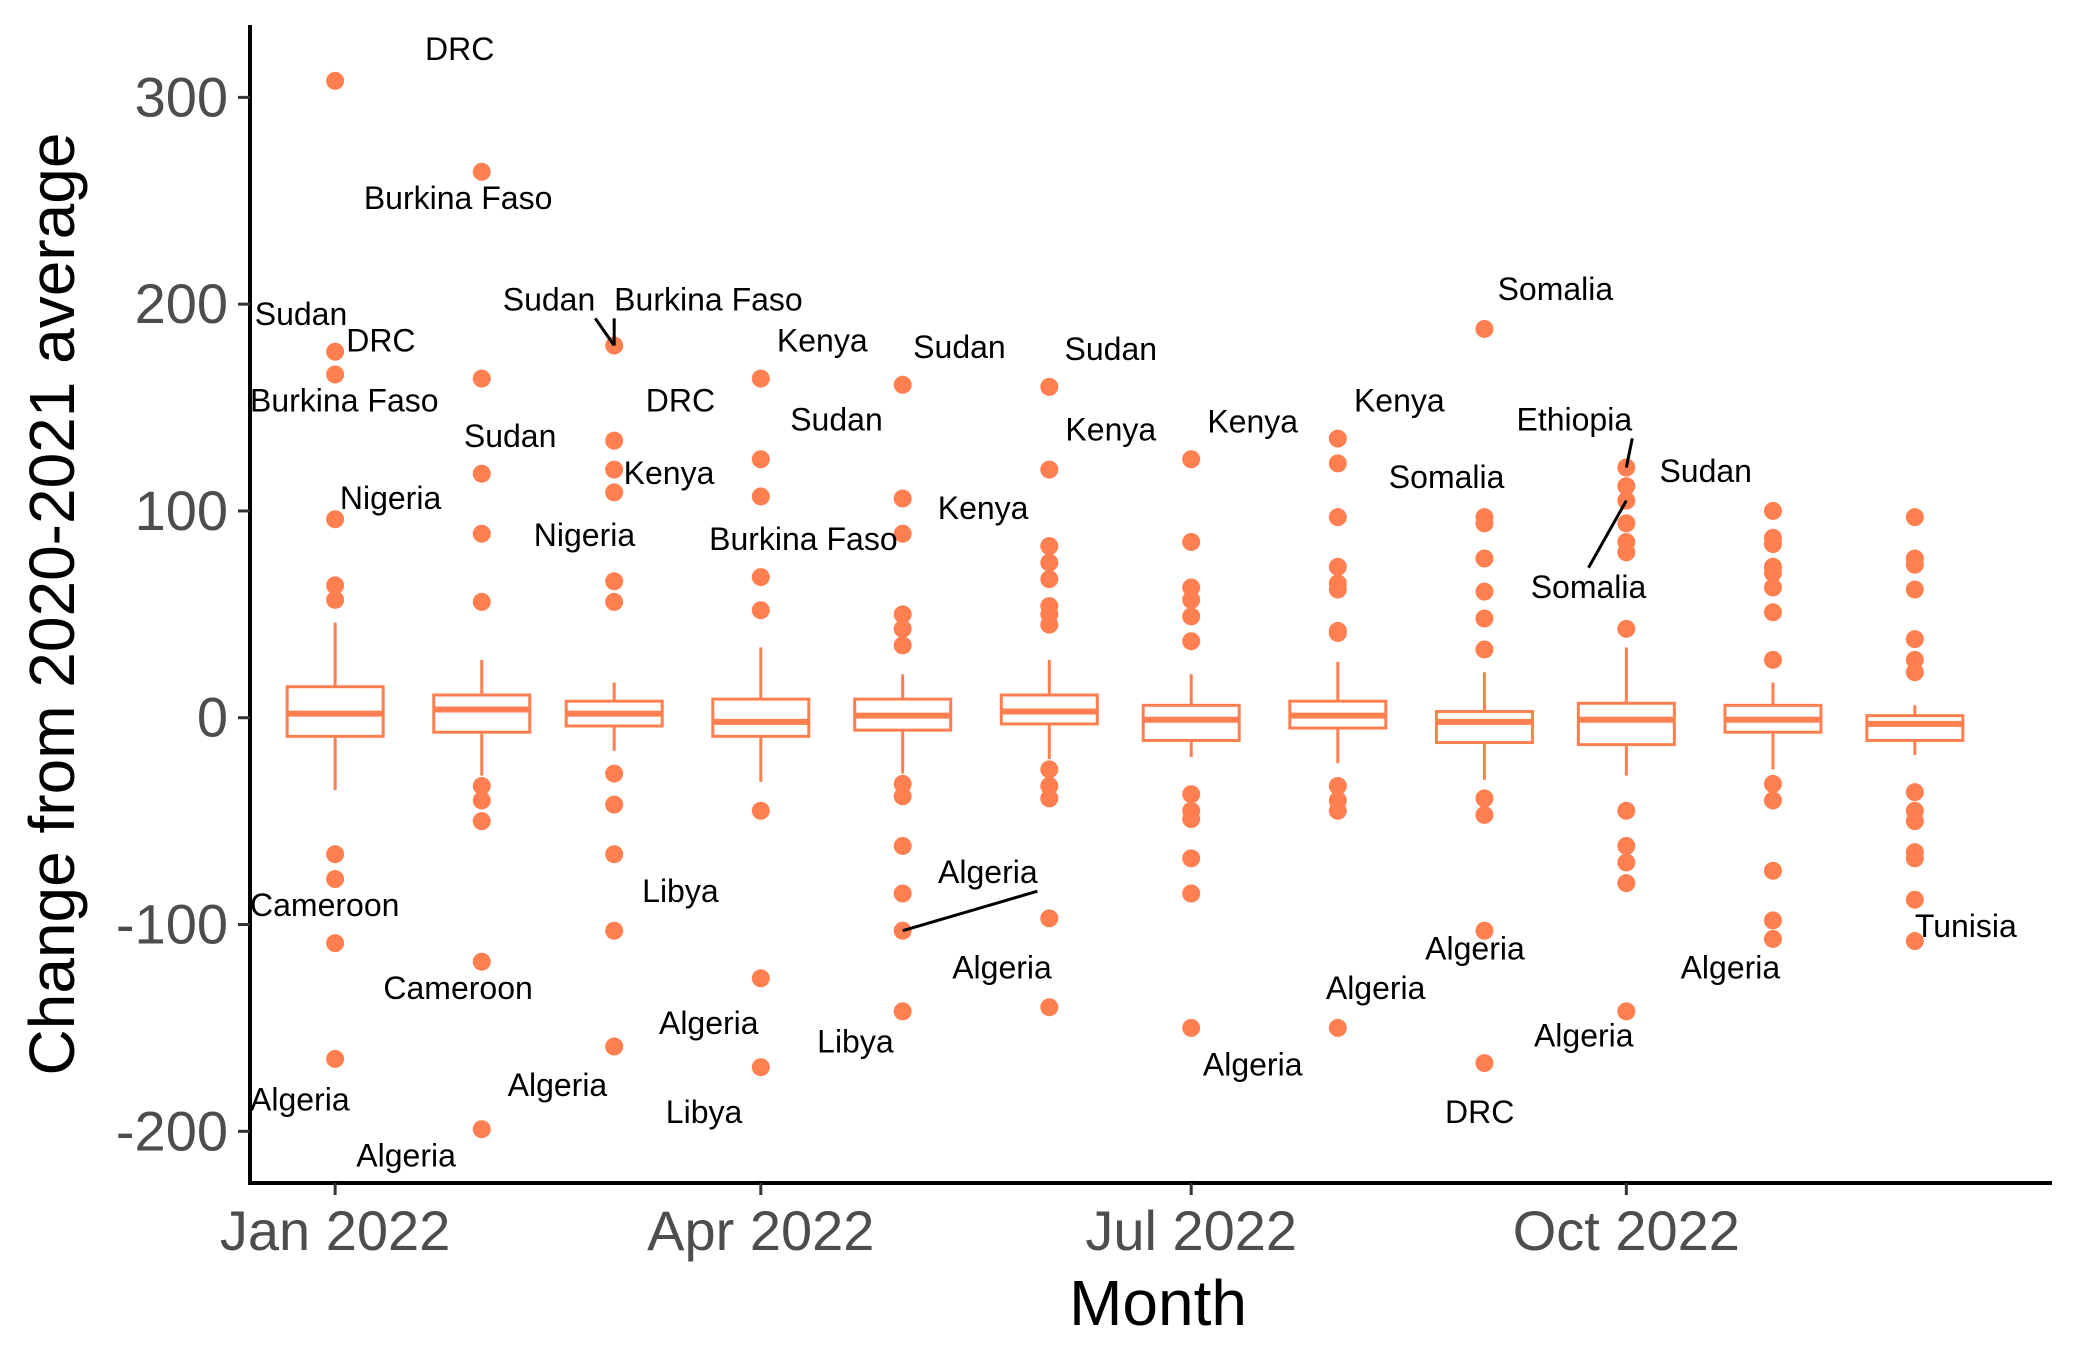 This screenshot has height=1360, width=2080. What do you see at coordinates (605, 332) in the screenshot?
I see `annotation-leader-line` at bounding box center [605, 332].